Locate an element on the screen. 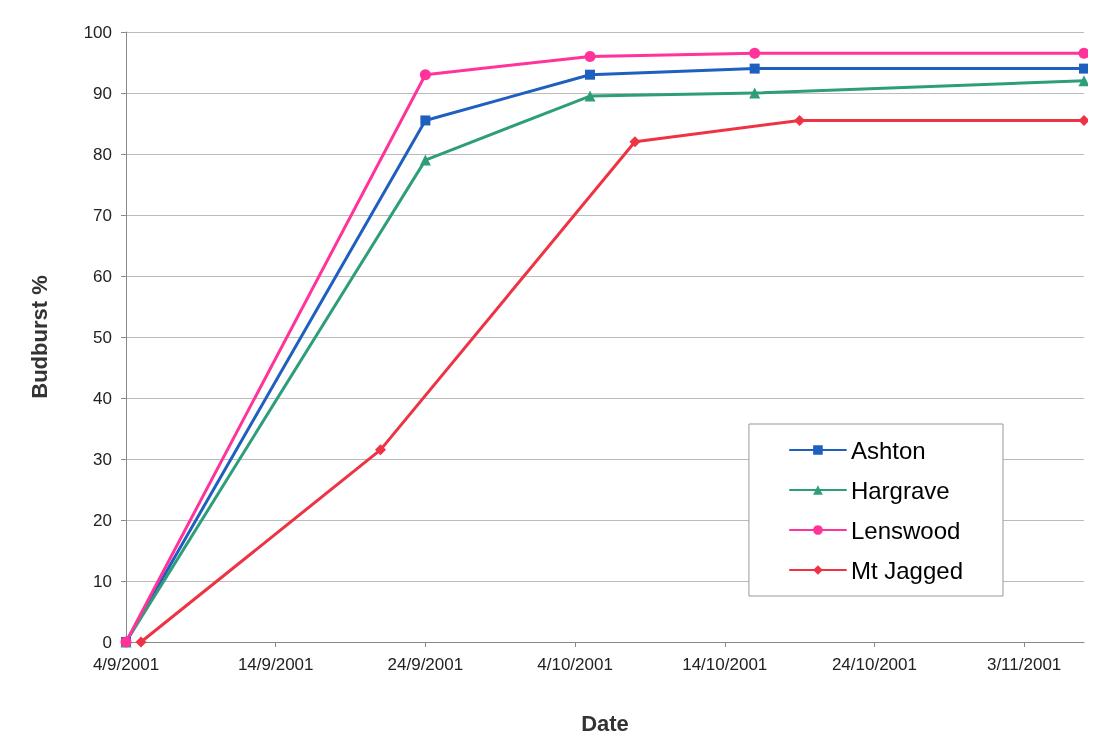 The width and height of the screenshot is (1096, 754). y-axis-title: Budburst % is located at coordinates (39, 337).